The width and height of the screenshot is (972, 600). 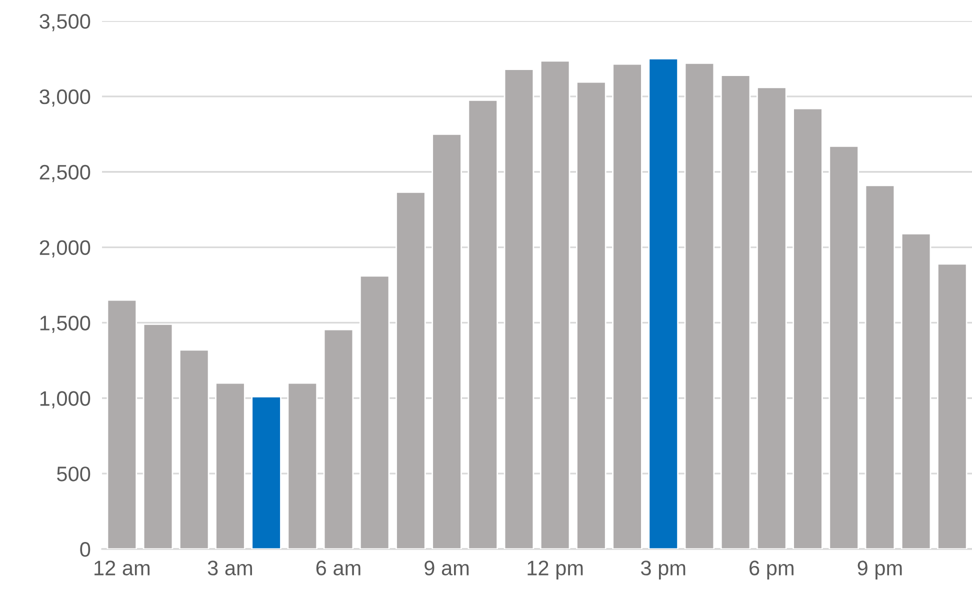 What do you see at coordinates (65, 98) in the screenshot?
I see `y-tick-label: 3,000` at bounding box center [65, 98].